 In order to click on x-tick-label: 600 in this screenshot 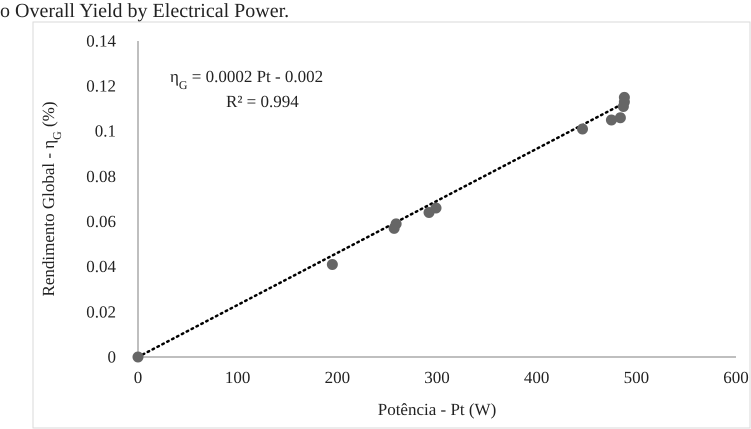, I will do `click(736, 378)`.